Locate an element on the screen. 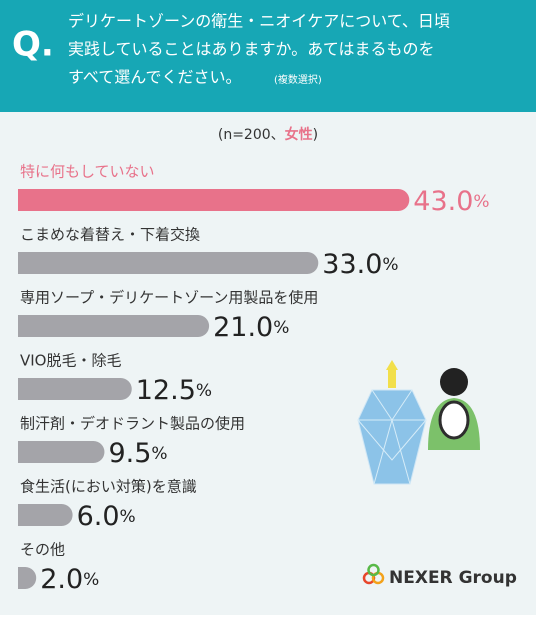 The height and width of the screenshot is (619, 536). logo-text: NEXER Group is located at coordinates (453, 578).